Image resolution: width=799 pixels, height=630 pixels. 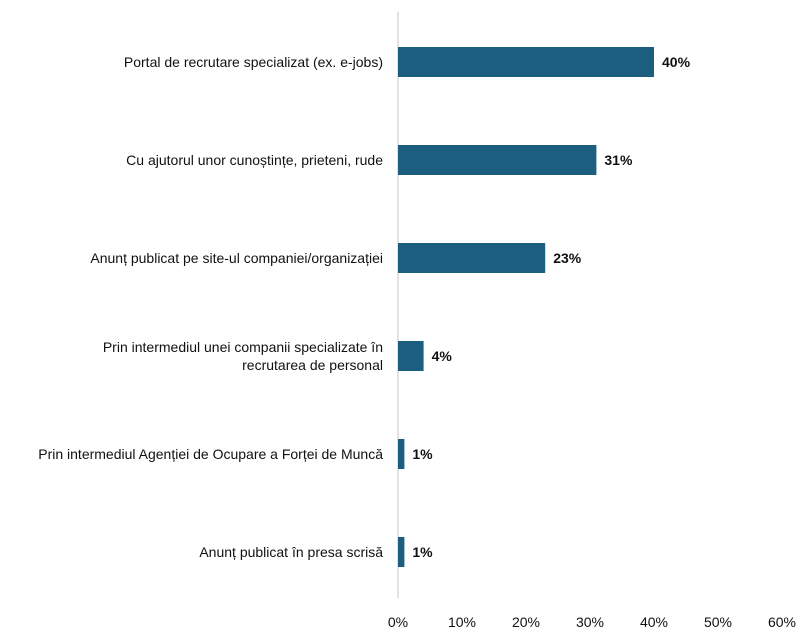 I want to click on x-tick-label: 60%, so click(x=782, y=622).